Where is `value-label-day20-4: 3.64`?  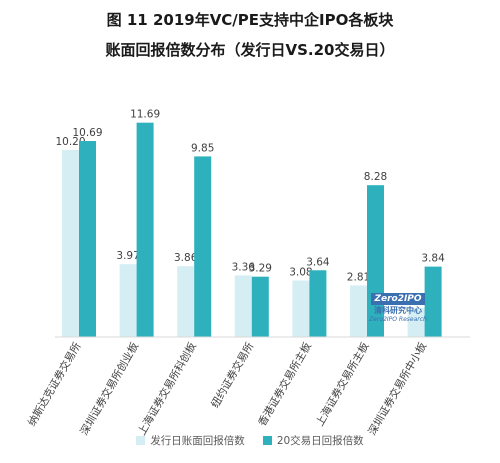 value-label-day20-4: 3.64 is located at coordinates (318, 262).